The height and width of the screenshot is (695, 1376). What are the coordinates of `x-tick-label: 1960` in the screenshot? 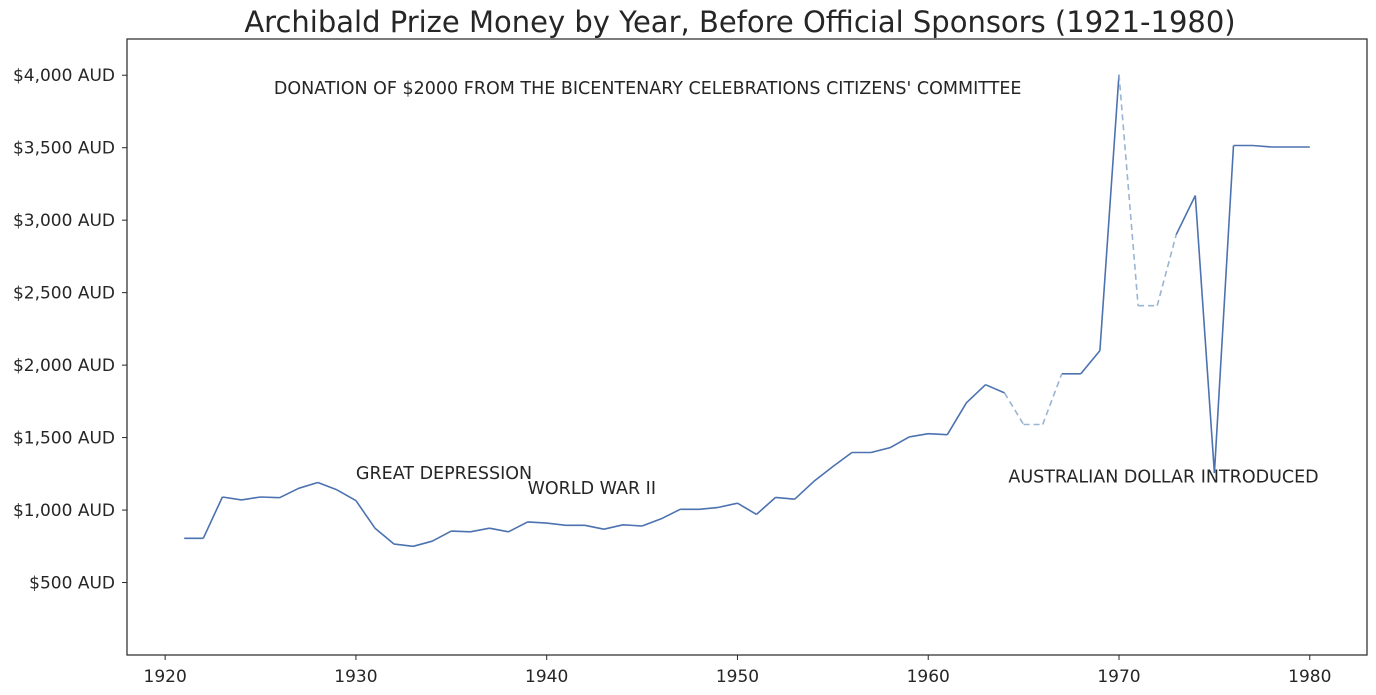 It's located at (928, 677).